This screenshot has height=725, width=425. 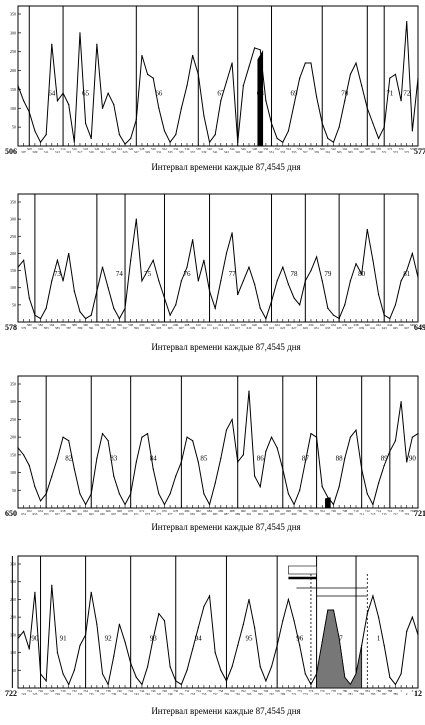 What do you see at coordinates (136, 328) in the screenshot?
I see `x-tick-label: 599` at bounding box center [136, 328].